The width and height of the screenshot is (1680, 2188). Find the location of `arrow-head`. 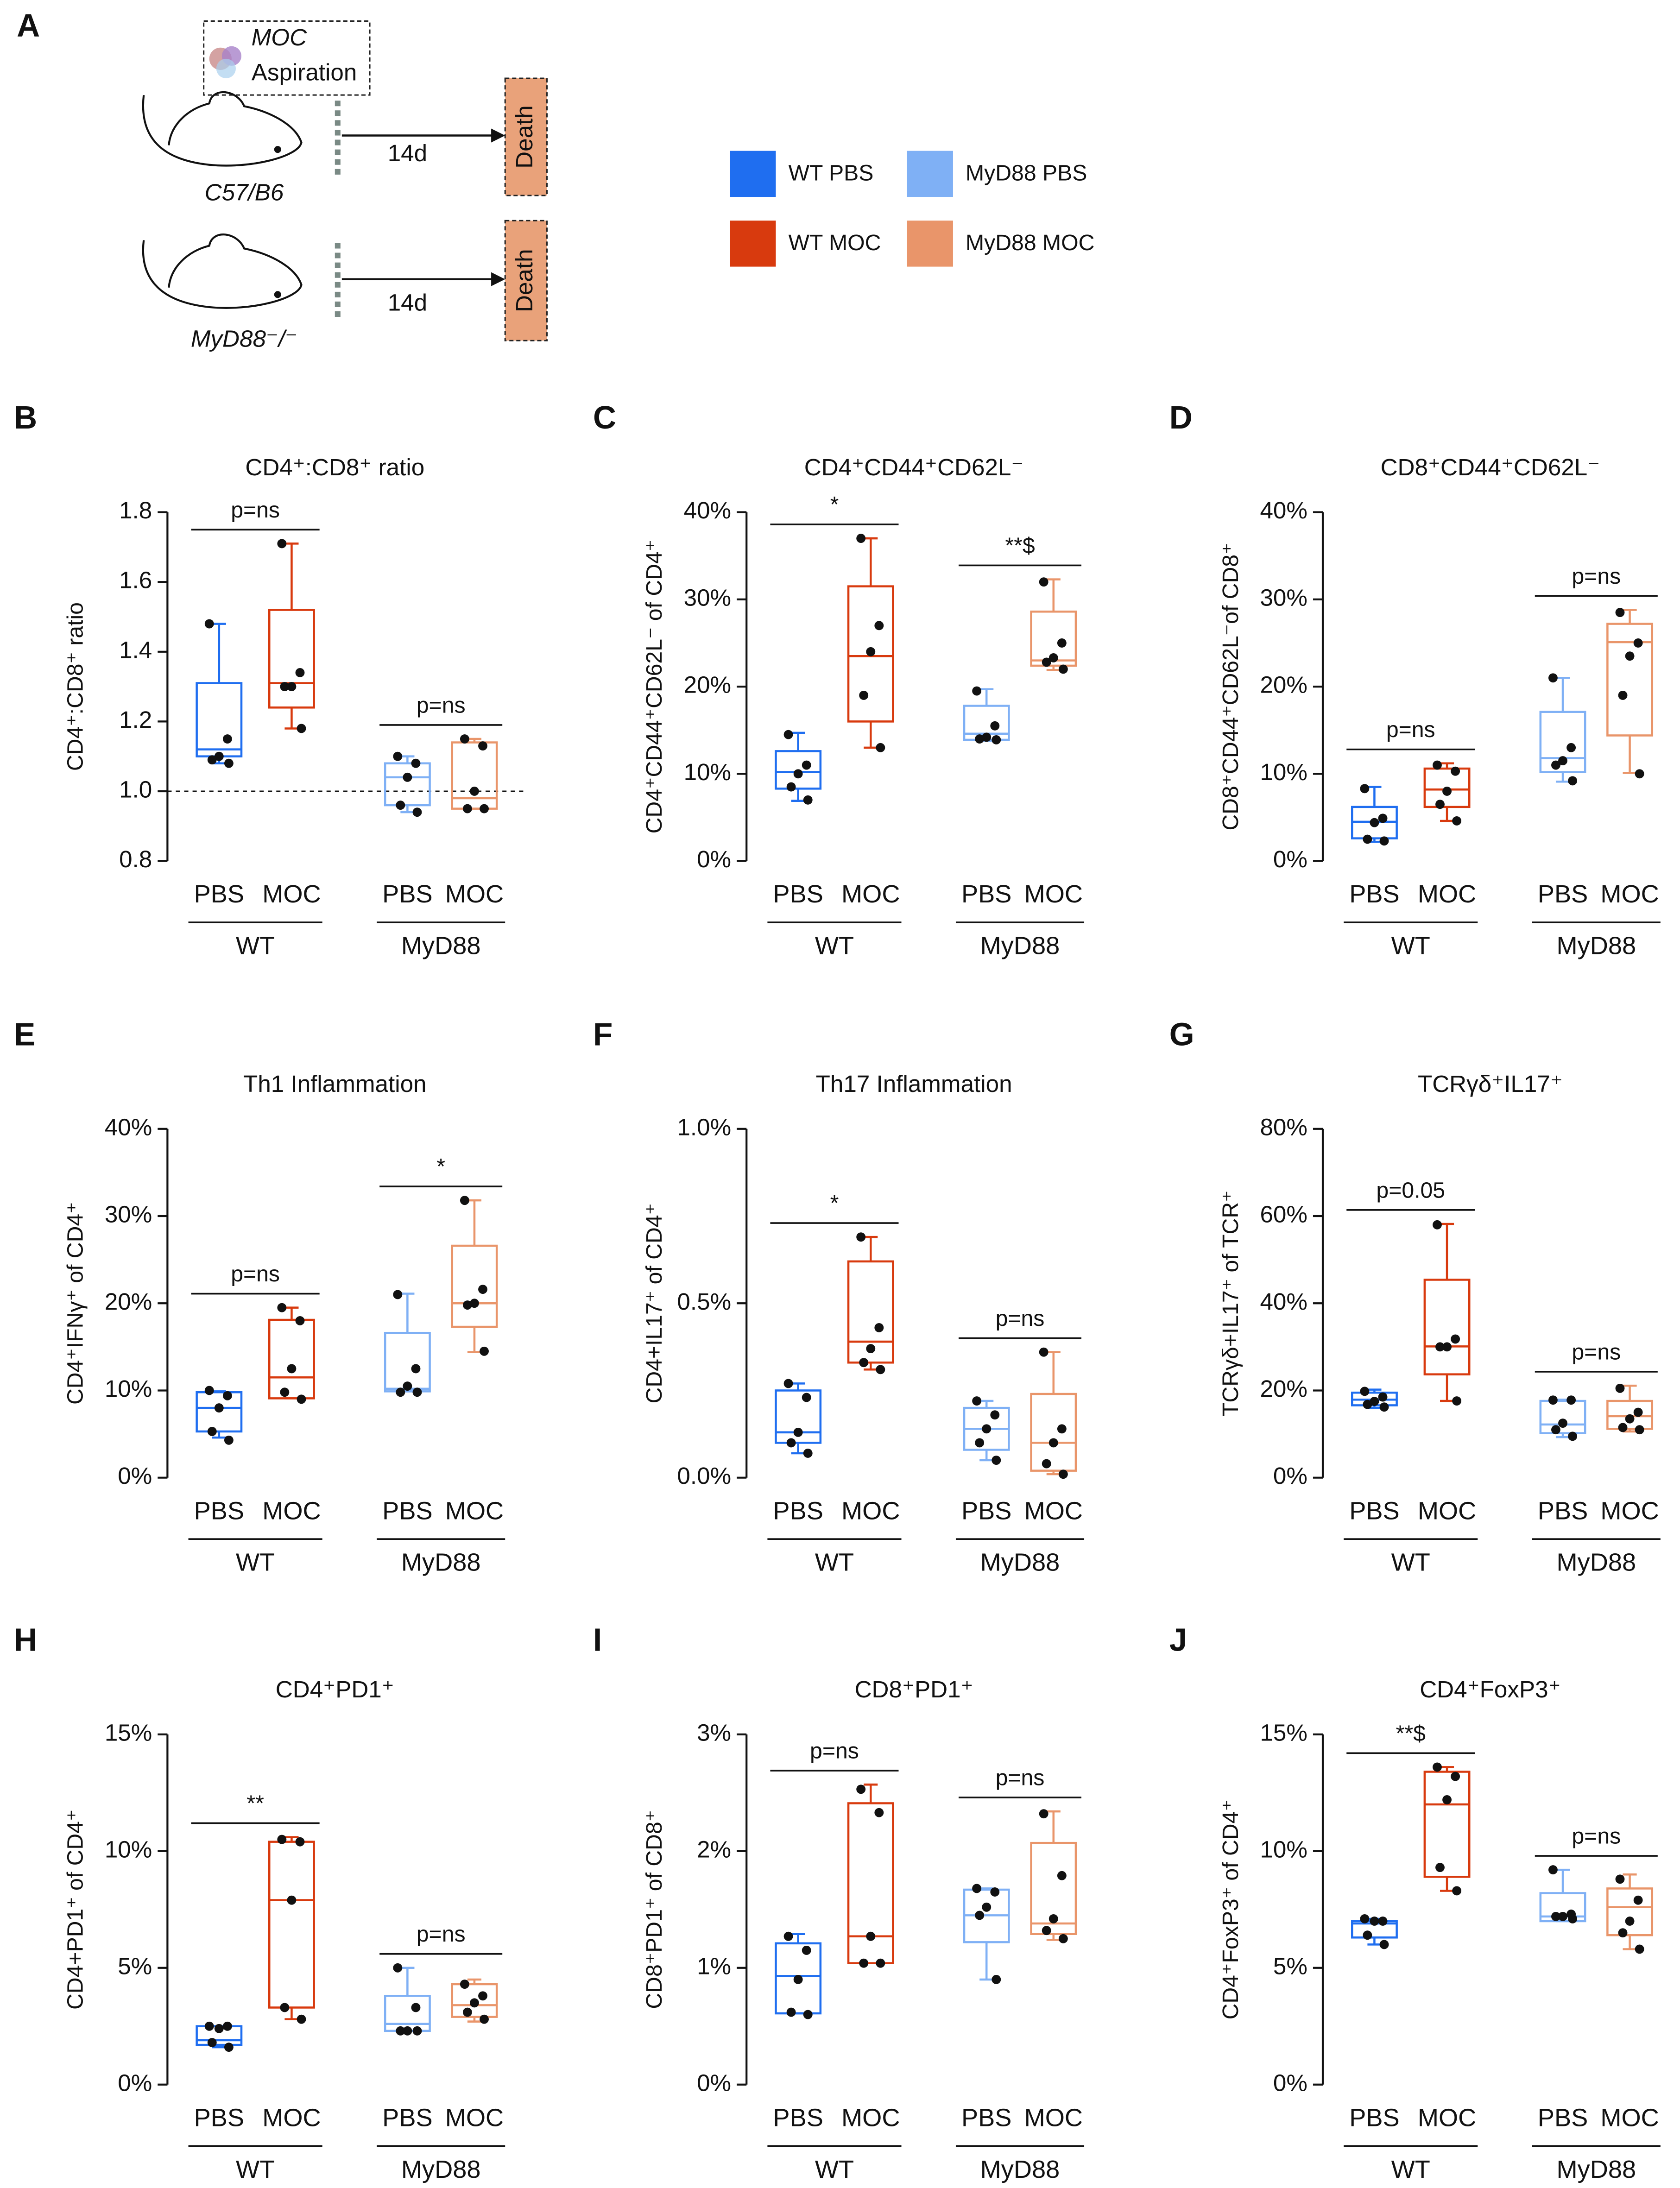

arrow-head is located at coordinates (498, 135).